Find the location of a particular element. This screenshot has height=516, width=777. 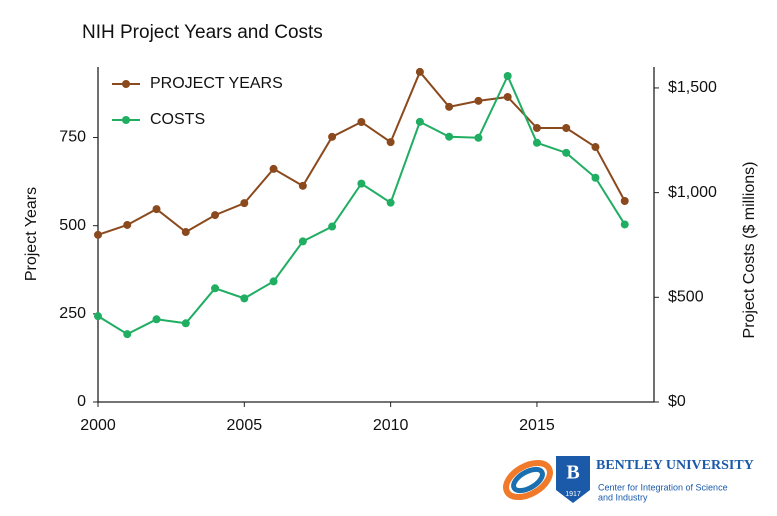

y-tick-label: 0 is located at coordinates (81, 401).